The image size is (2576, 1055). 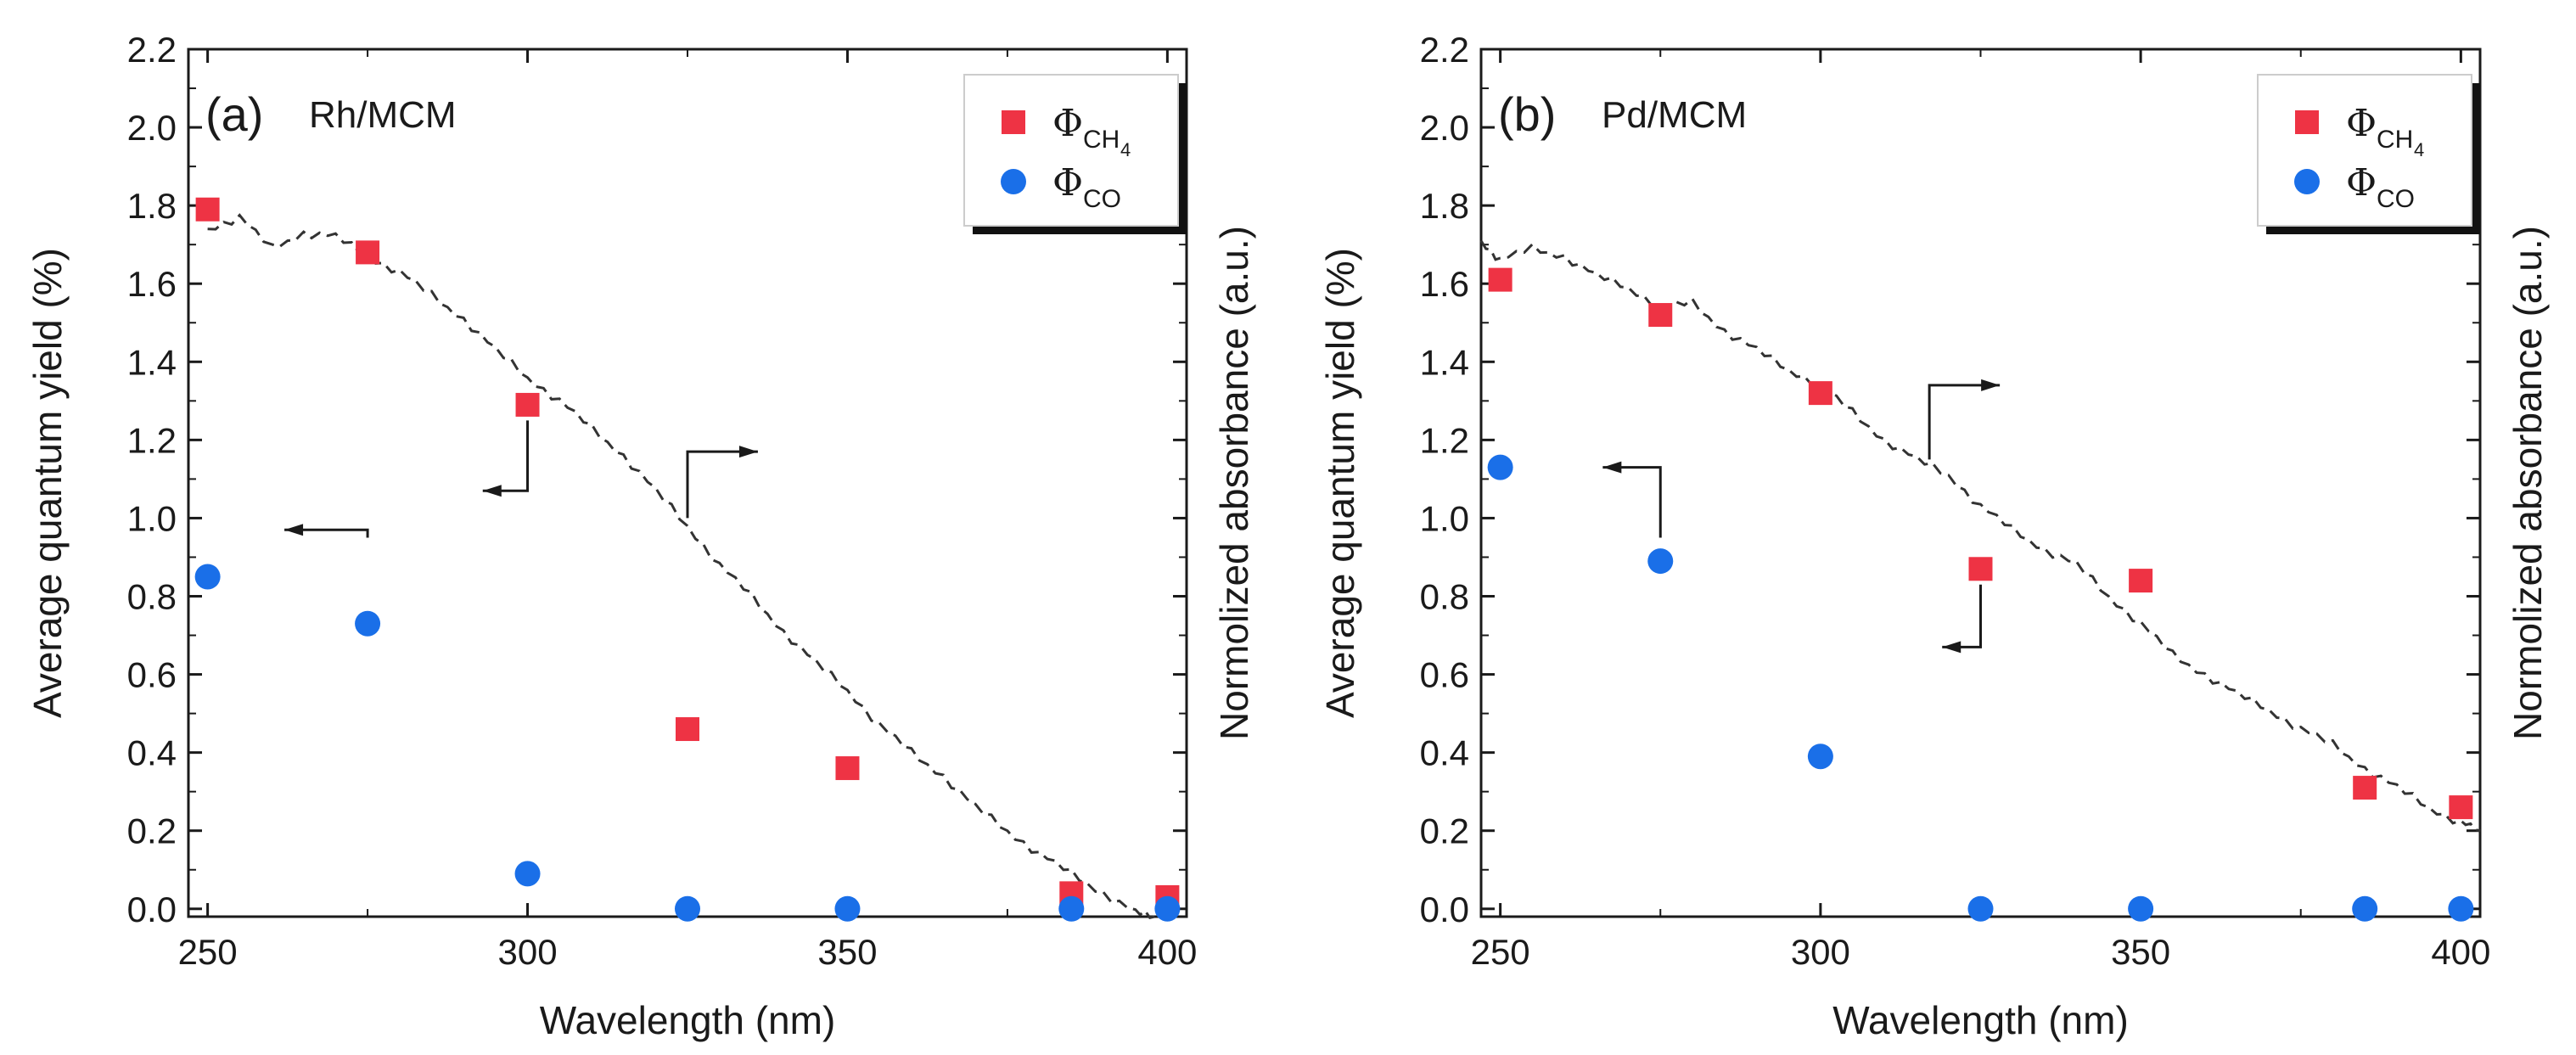 What do you see at coordinates (234, 114) in the screenshot?
I see `panel-label: (a)` at bounding box center [234, 114].